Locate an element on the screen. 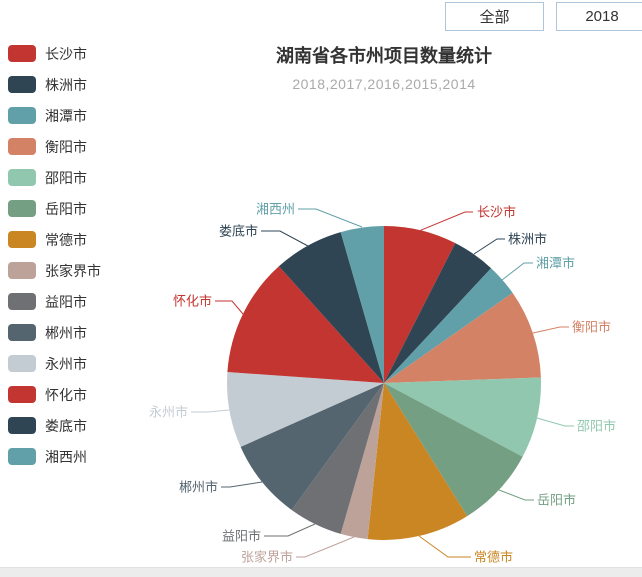 The image size is (642, 577). legend-item: 湘西州 is located at coordinates (54, 456).